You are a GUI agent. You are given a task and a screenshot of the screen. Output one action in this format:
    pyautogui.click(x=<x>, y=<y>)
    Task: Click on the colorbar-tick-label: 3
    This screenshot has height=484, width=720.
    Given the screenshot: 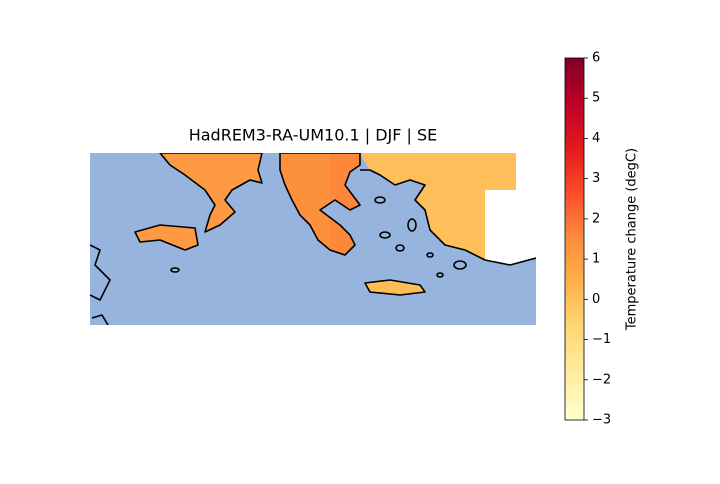 What is the action you would take?
    pyautogui.click(x=596, y=178)
    